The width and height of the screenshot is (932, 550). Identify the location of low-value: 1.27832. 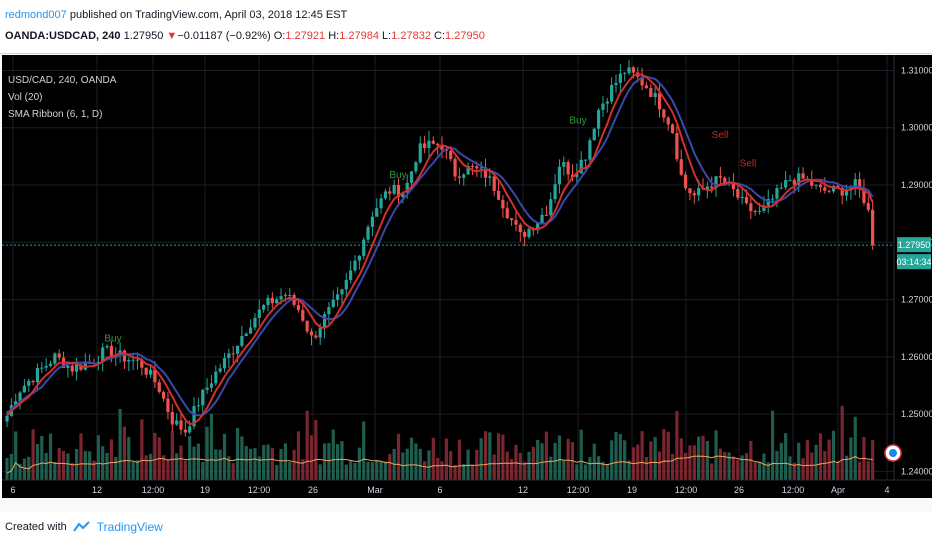
(411, 36).